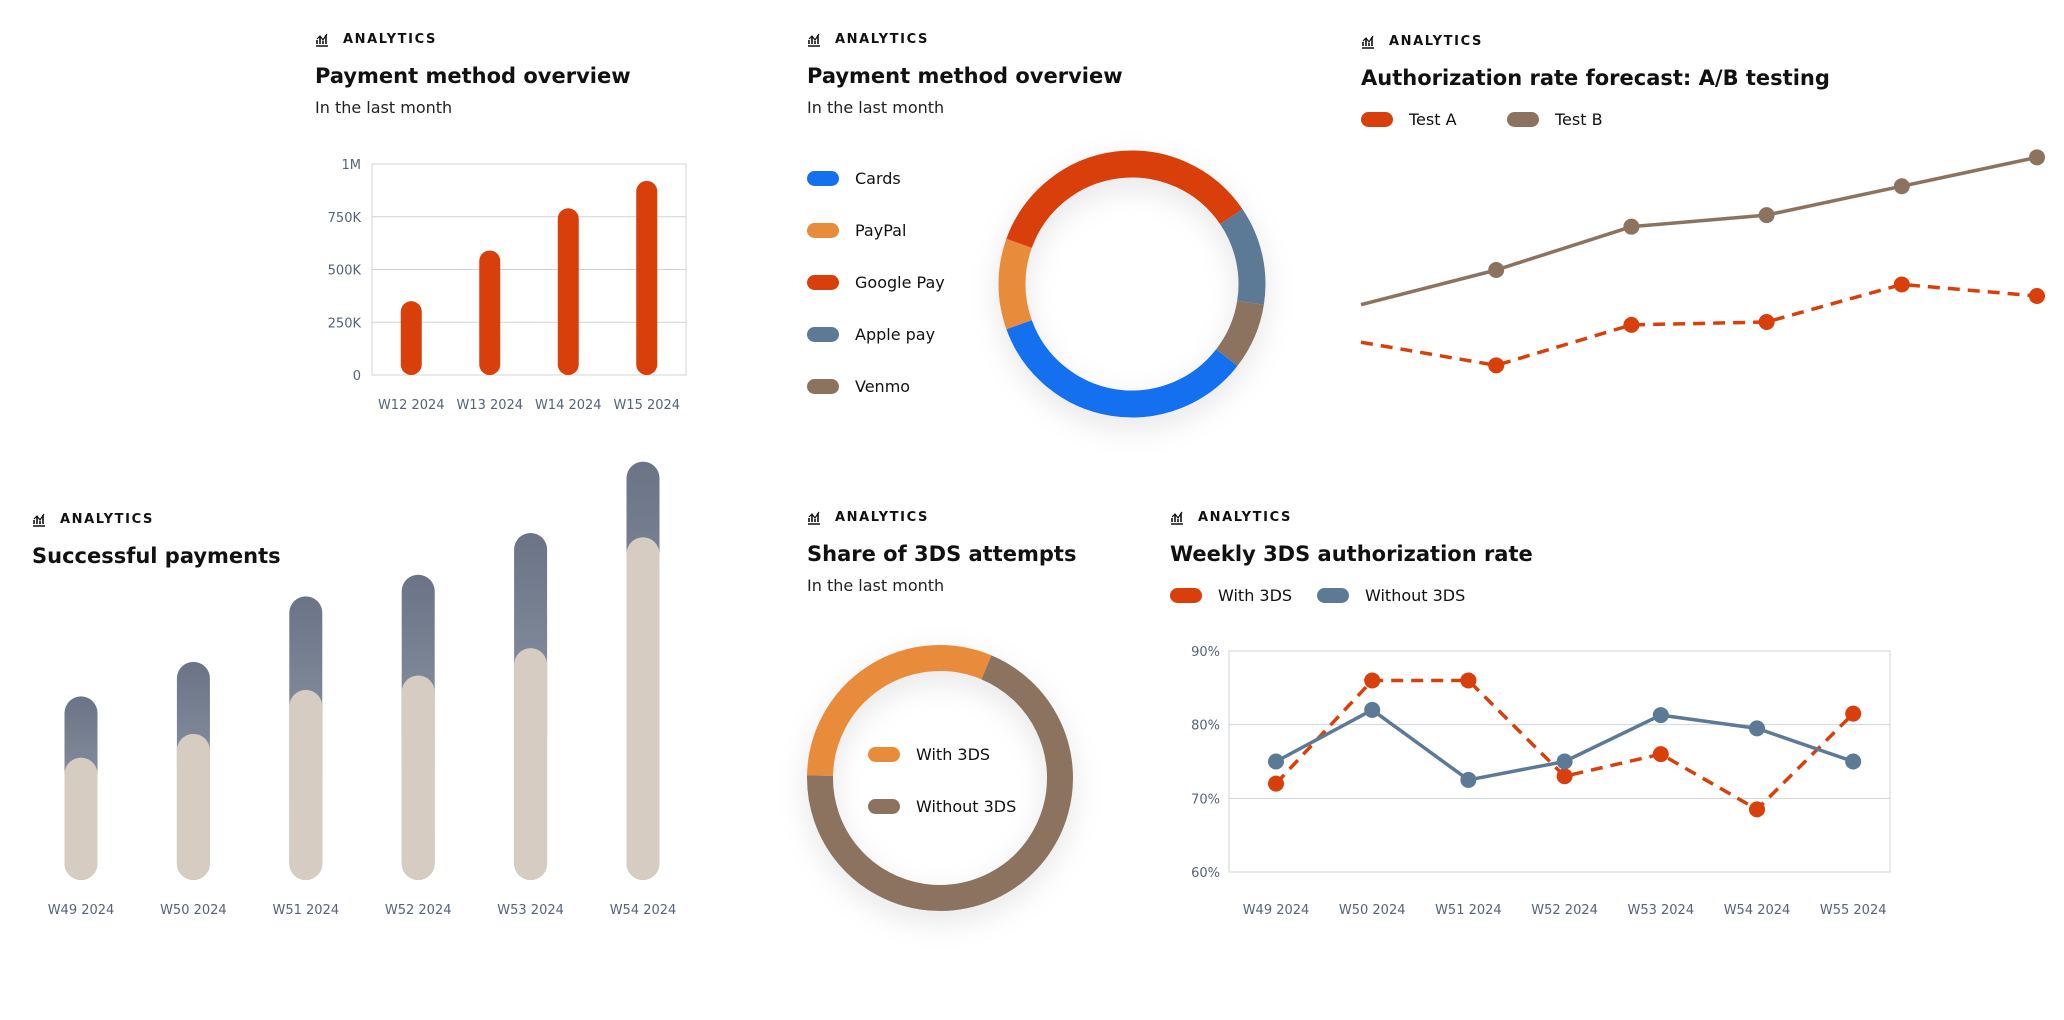  I want to click on legend-item: PayPal, so click(856, 230).